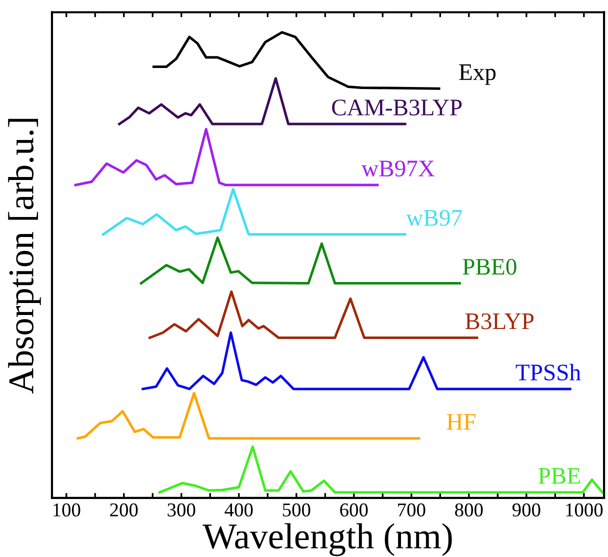  Describe the element at coordinates (398, 168) in the screenshot. I see `series-label: wB97X` at that location.